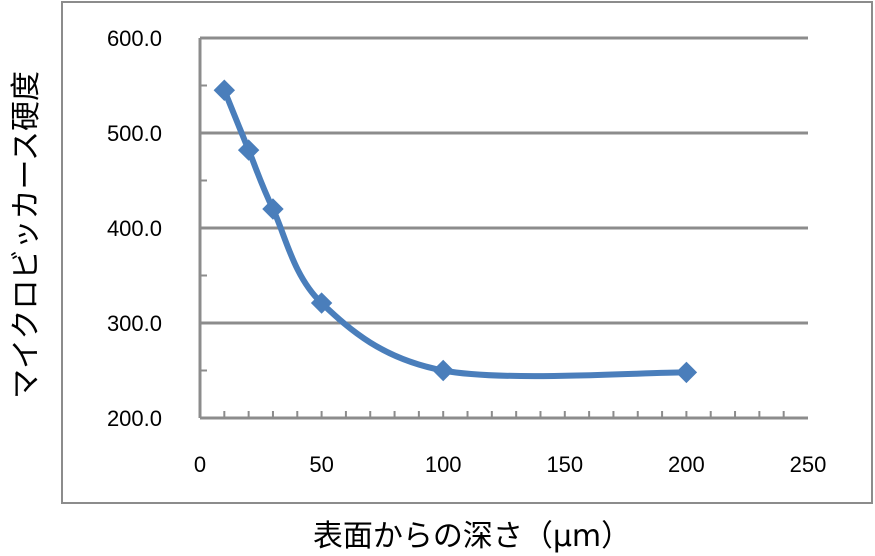 The width and height of the screenshot is (875, 556). I want to click on y-tick-label: 400.0, so click(134, 228).